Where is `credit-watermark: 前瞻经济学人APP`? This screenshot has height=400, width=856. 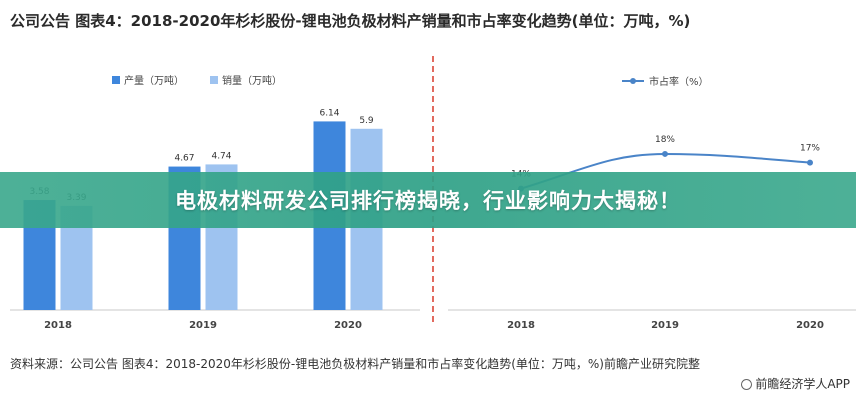 credit-watermark: 前瞻经济学人APP is located at coordinates (795, 383).